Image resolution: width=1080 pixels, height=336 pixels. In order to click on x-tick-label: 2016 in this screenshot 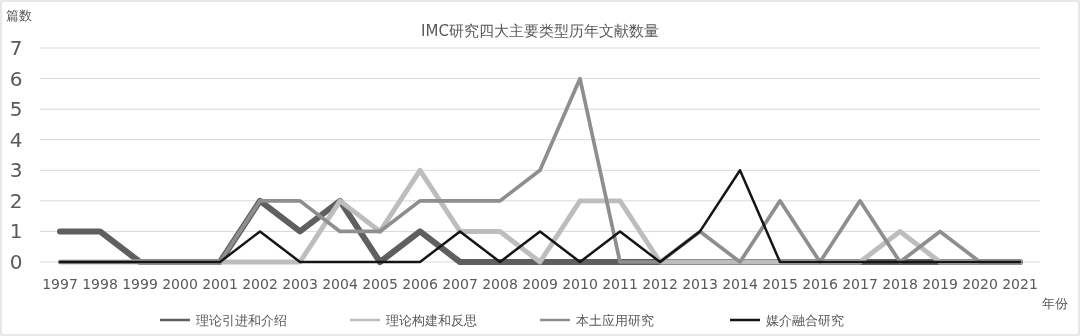, I will do `click(820, 284)`.